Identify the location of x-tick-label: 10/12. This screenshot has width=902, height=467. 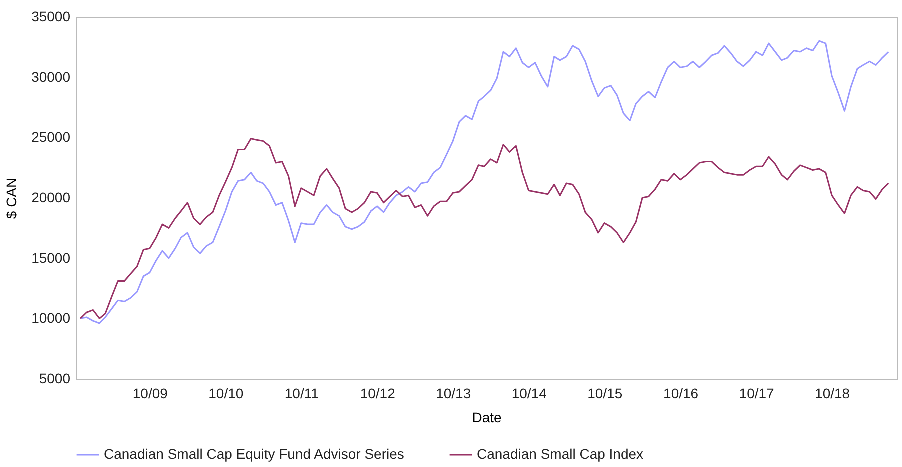
(378, 394).